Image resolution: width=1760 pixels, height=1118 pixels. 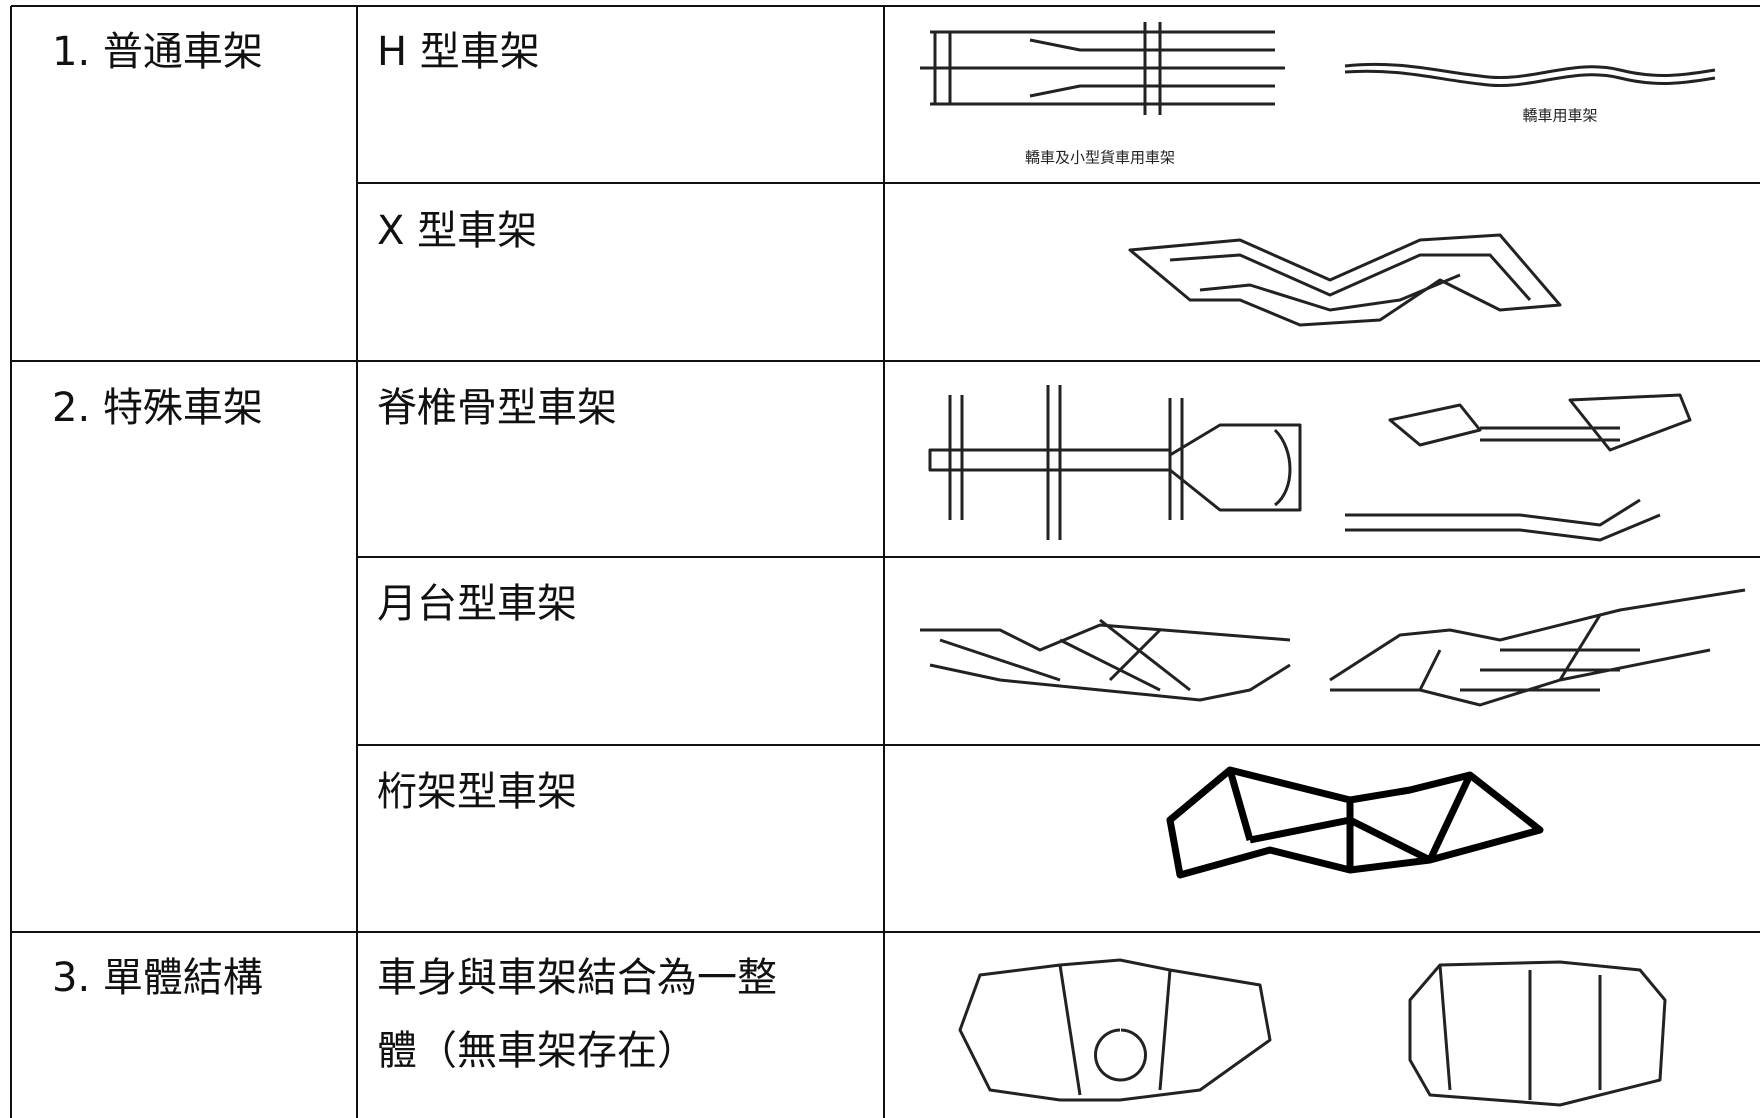 What do you see at coordinates (477, 604) in the screenshot?
I see `frame-type: 月台型車架` at bounding box center [477, 604].